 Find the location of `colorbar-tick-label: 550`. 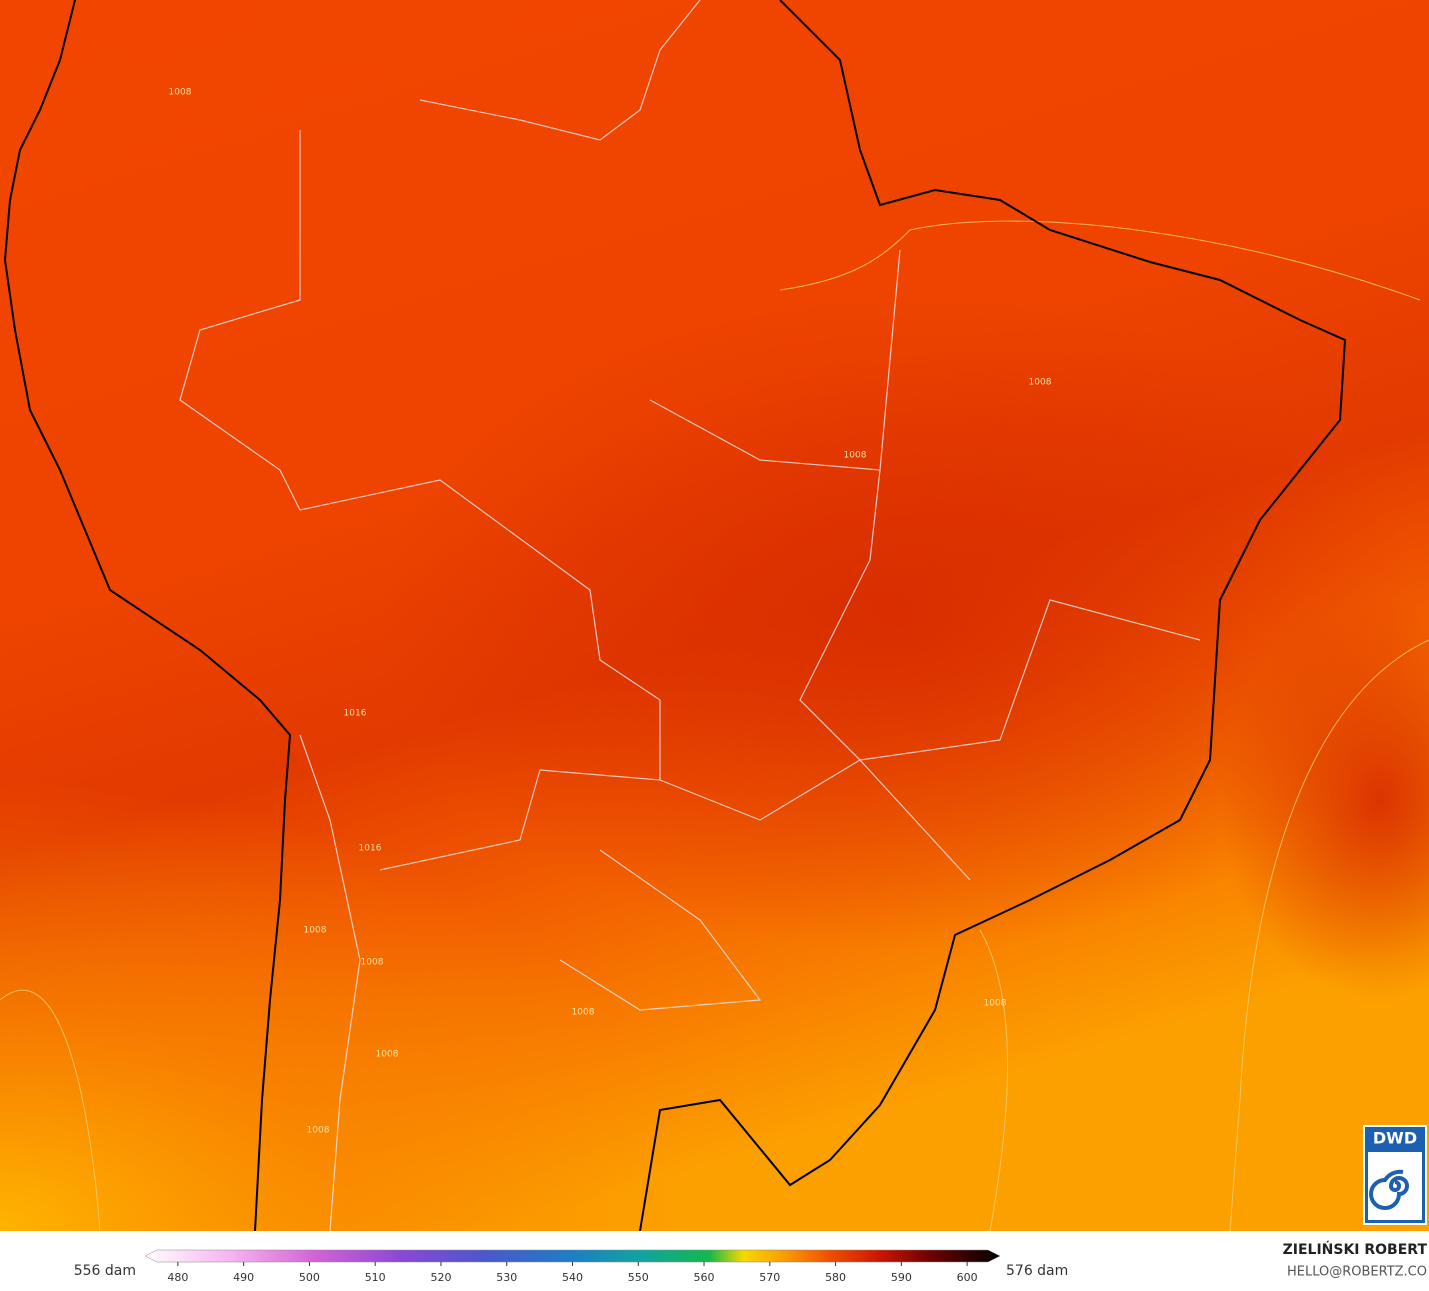

colorbar-tick-label: 550 is located at coordinates (638, 1277).